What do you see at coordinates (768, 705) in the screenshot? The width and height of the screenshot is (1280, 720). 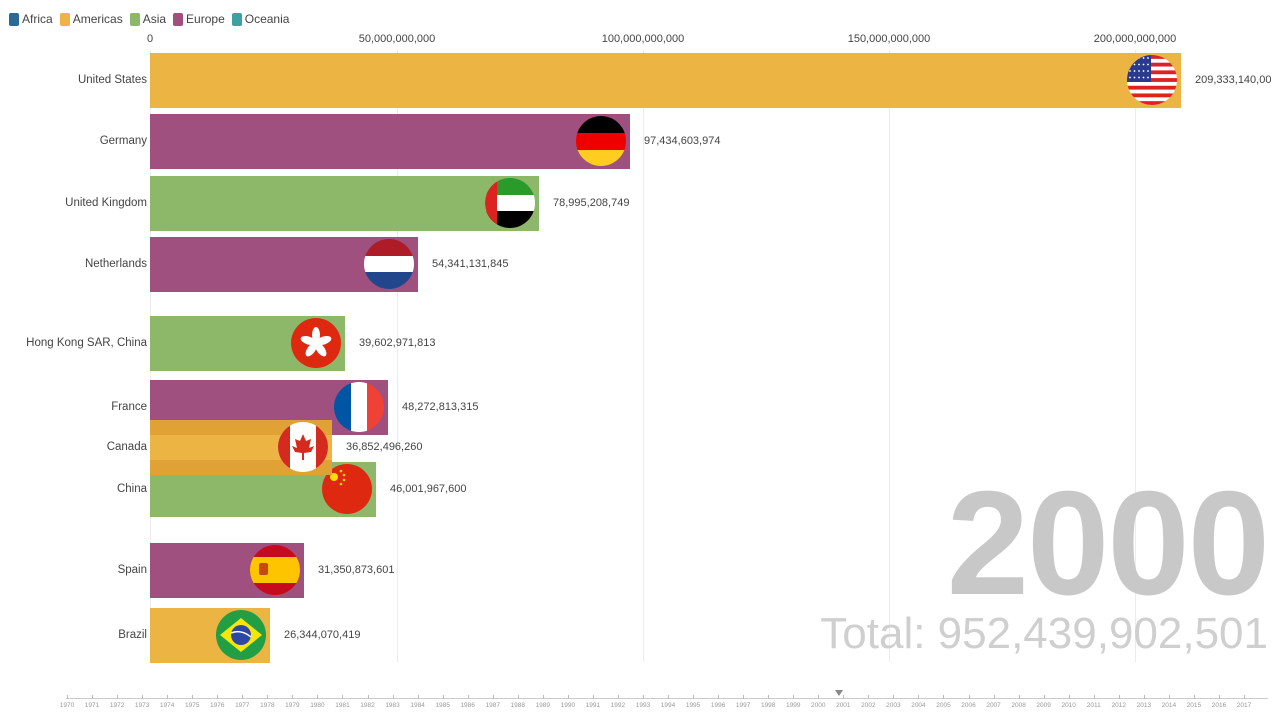 I see `timeline-year-1998: 1998` at bounding box center [768, 705].